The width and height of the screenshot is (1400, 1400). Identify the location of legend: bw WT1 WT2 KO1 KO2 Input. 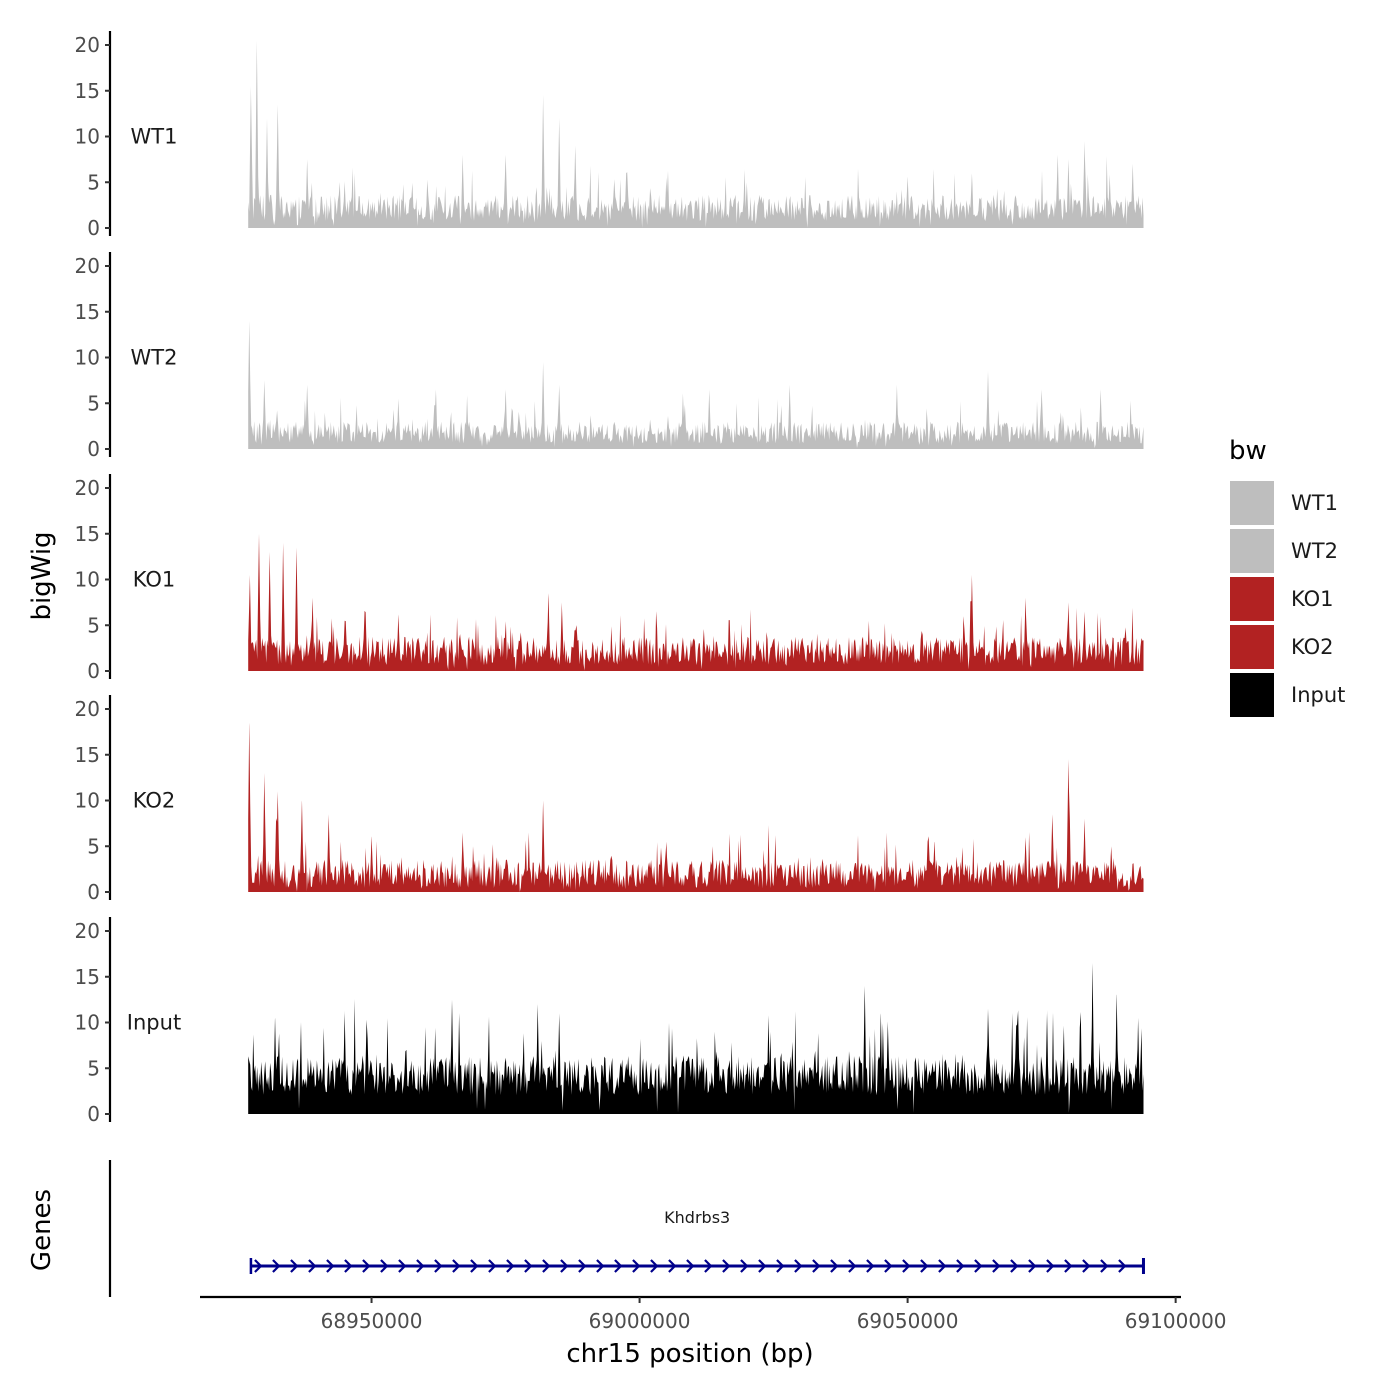
(1286, 577).